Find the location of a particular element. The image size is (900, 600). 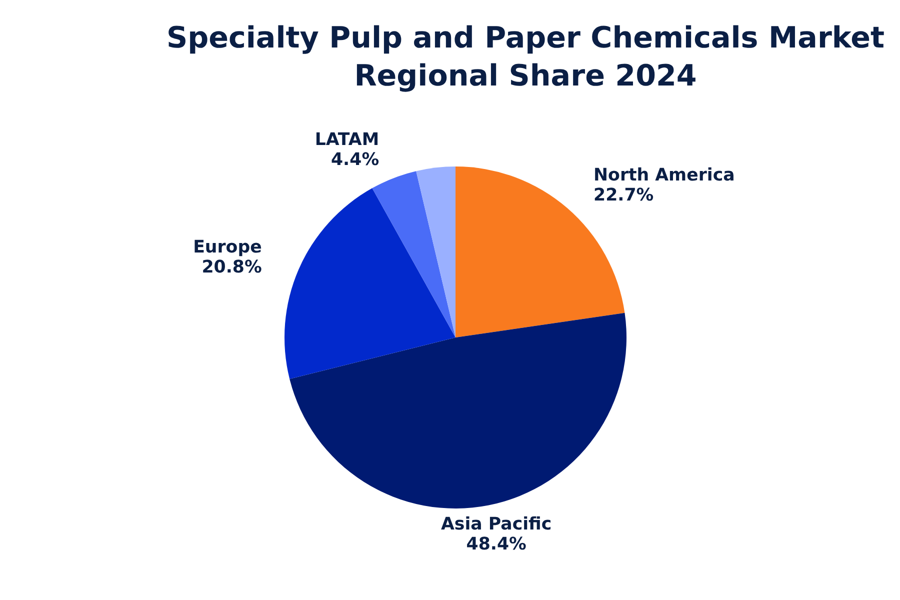

data-label: 48.4% is located at coordinates (496, 544).